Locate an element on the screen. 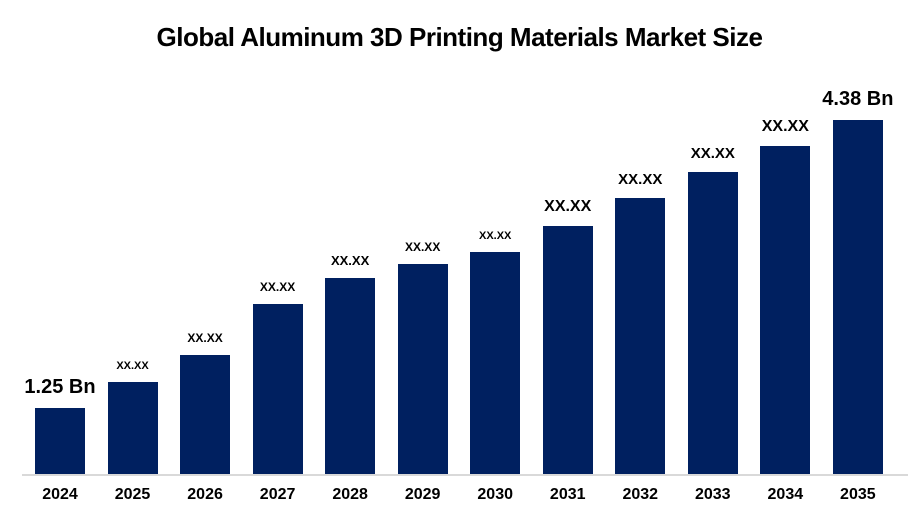 Image resolution: width=919 pixels, height=525 pixels. bar-value-label-2033: XX.XX is located at coordinates (712, 153).